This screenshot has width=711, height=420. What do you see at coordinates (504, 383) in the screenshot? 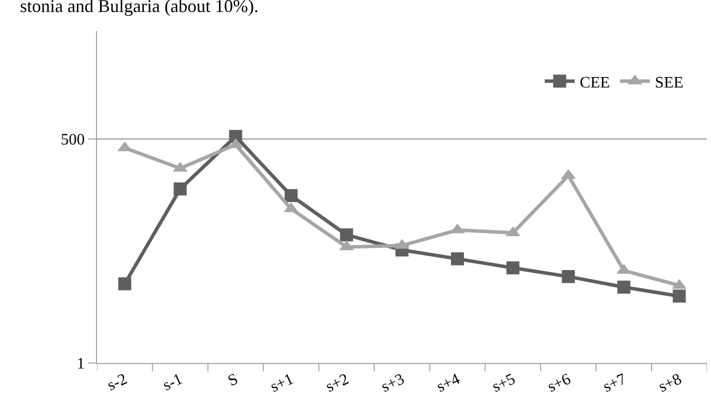
I see `x-tick-label: s+5` at bounding box center [504, 383].